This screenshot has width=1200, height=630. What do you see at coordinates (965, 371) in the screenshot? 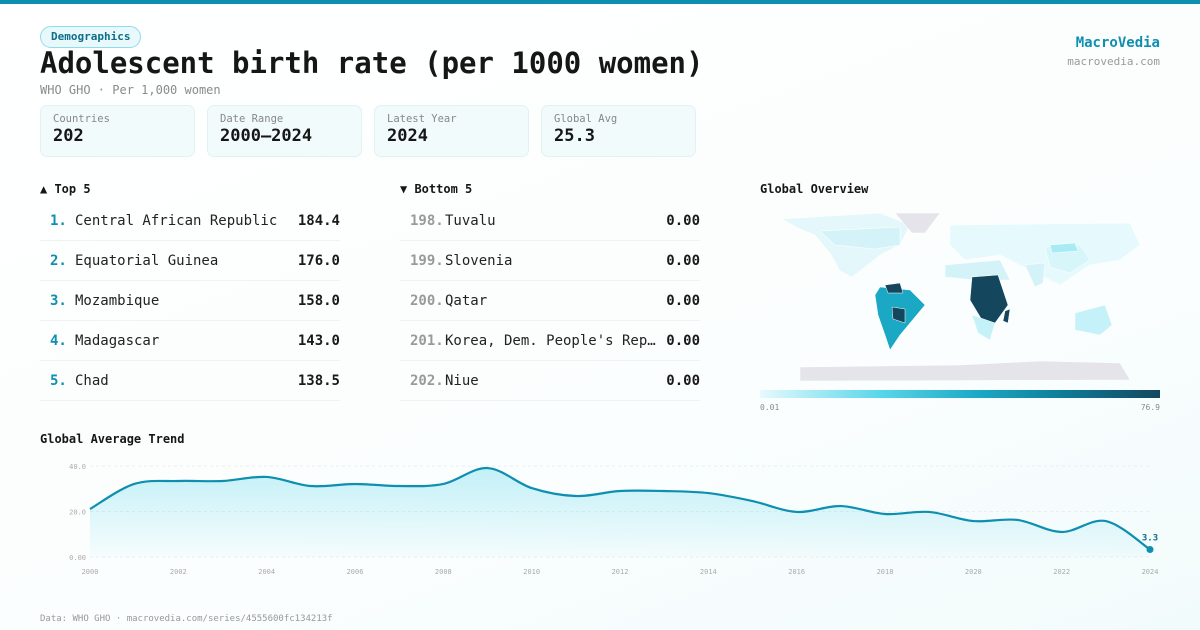
I see `map-antarctica` at bounding box center [965, 371].